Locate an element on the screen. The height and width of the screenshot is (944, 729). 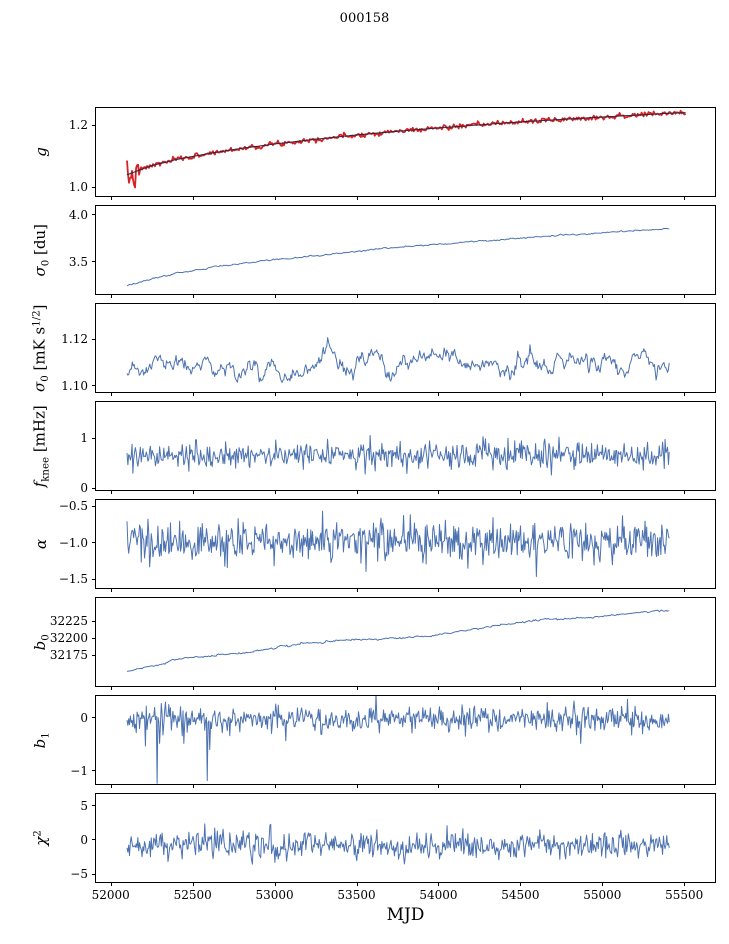
x-tick-label: 54500 is located at coordinates (520, 895).